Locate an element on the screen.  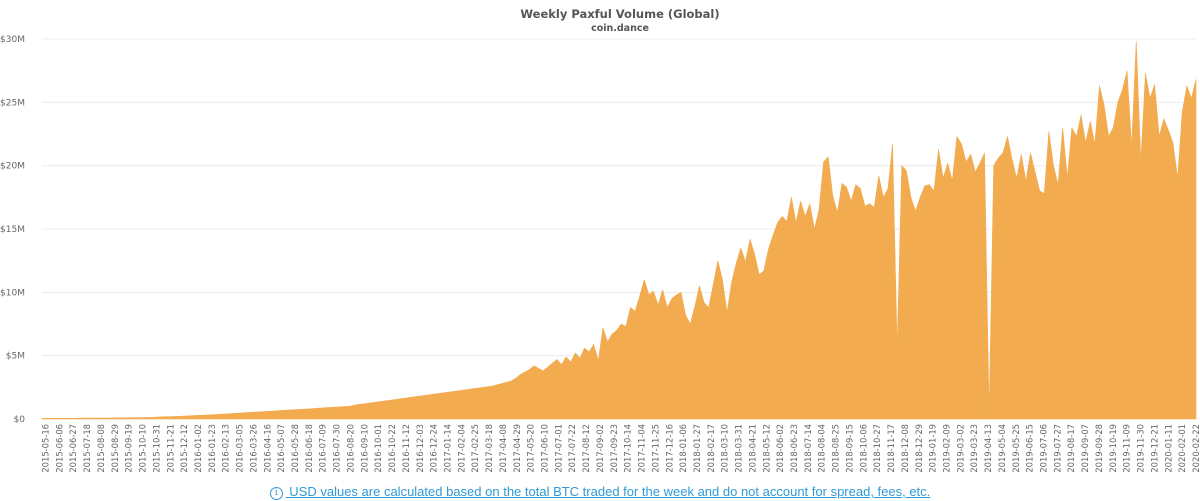
x-tick-label: 2019-12-21 is located at coordinates (1154, 448).